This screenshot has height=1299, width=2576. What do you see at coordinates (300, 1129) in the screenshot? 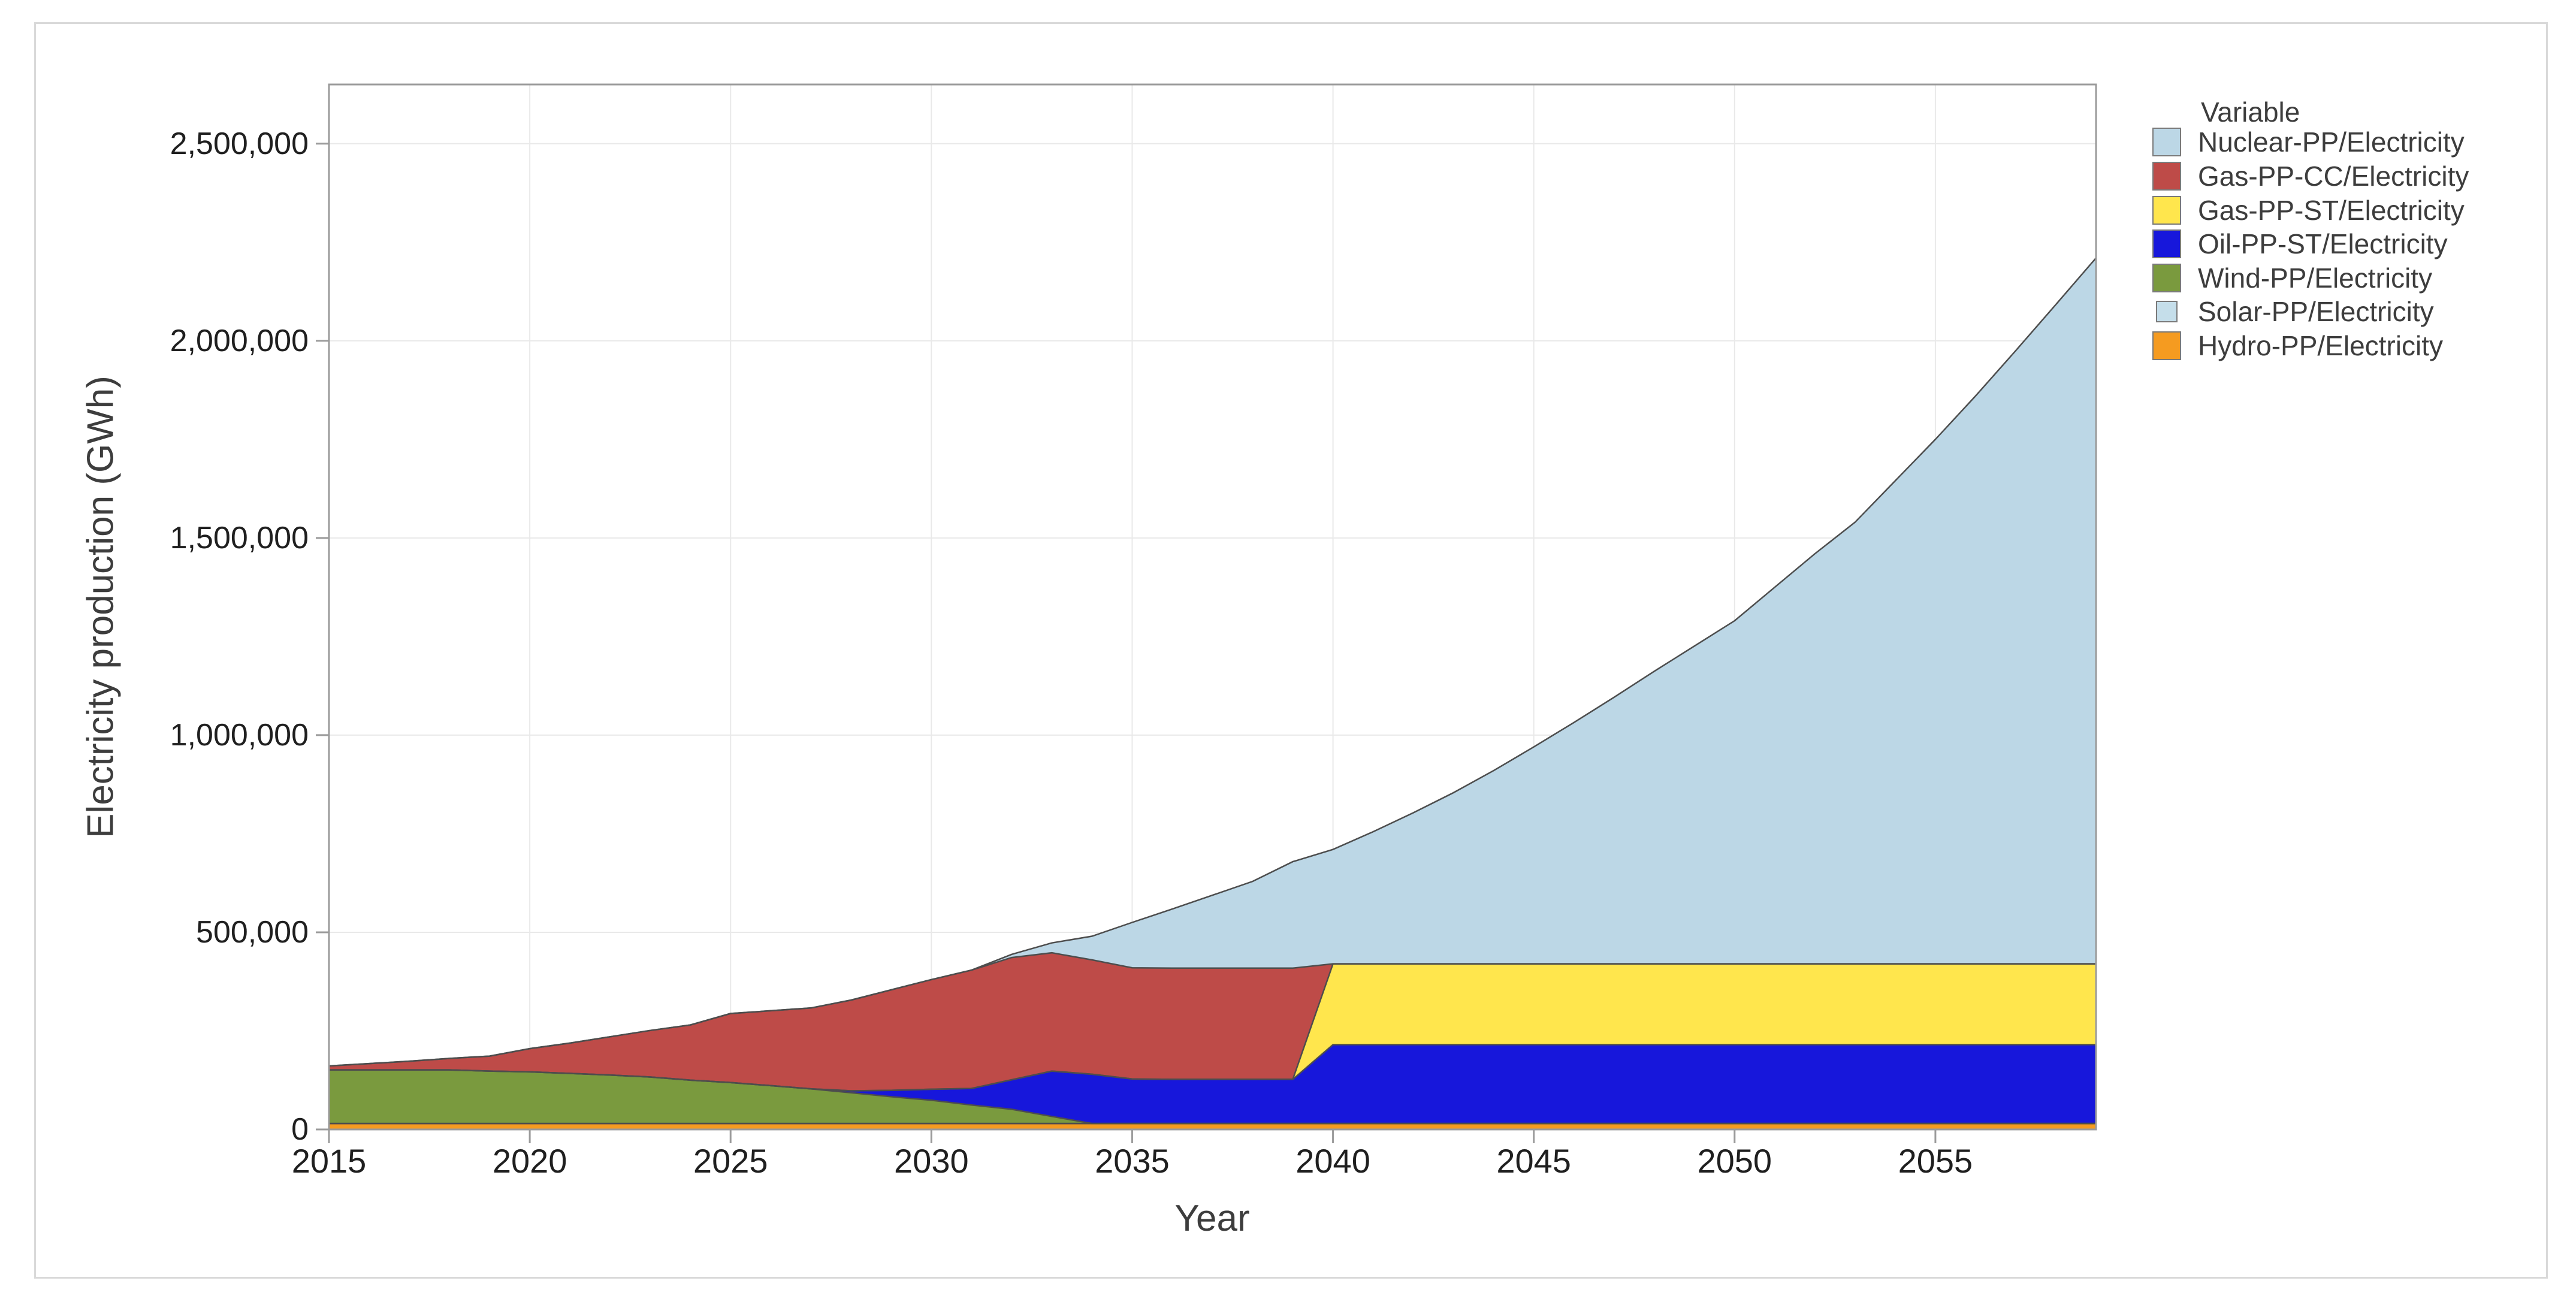
I see `y-tick-label: 0` at bounding box center [300, 1129].